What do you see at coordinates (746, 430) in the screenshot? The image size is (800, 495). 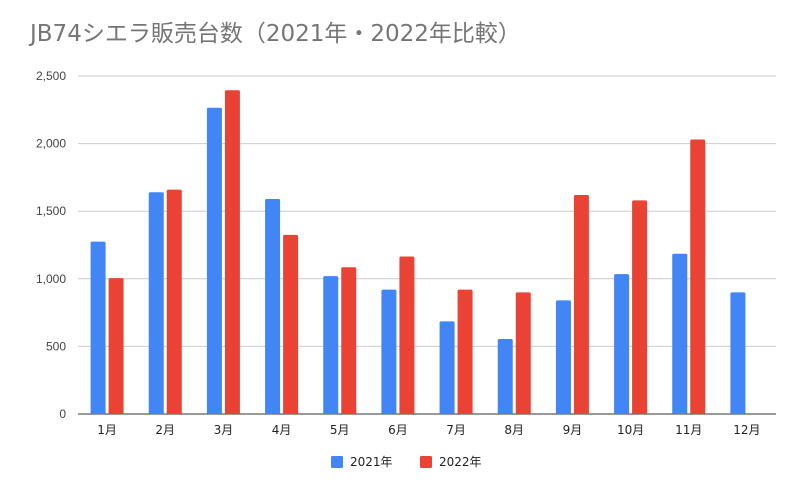 I see `x-tick-label: 12月` at bounding box center [746, 430].